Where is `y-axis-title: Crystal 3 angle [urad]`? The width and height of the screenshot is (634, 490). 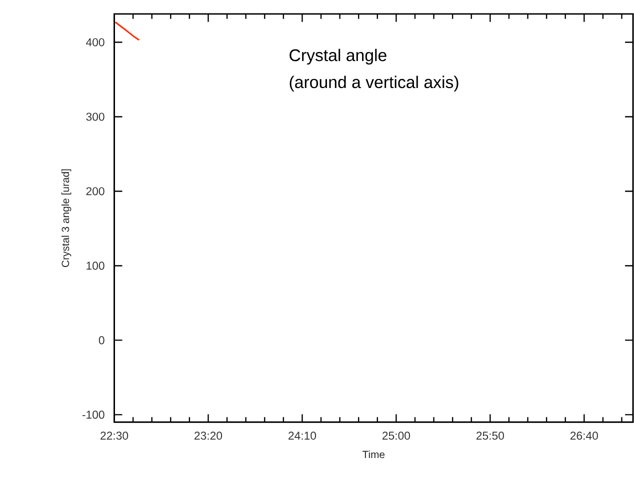 y-axis-title: Crystal 3 angle [urad] is located at coordinates (66, 218).